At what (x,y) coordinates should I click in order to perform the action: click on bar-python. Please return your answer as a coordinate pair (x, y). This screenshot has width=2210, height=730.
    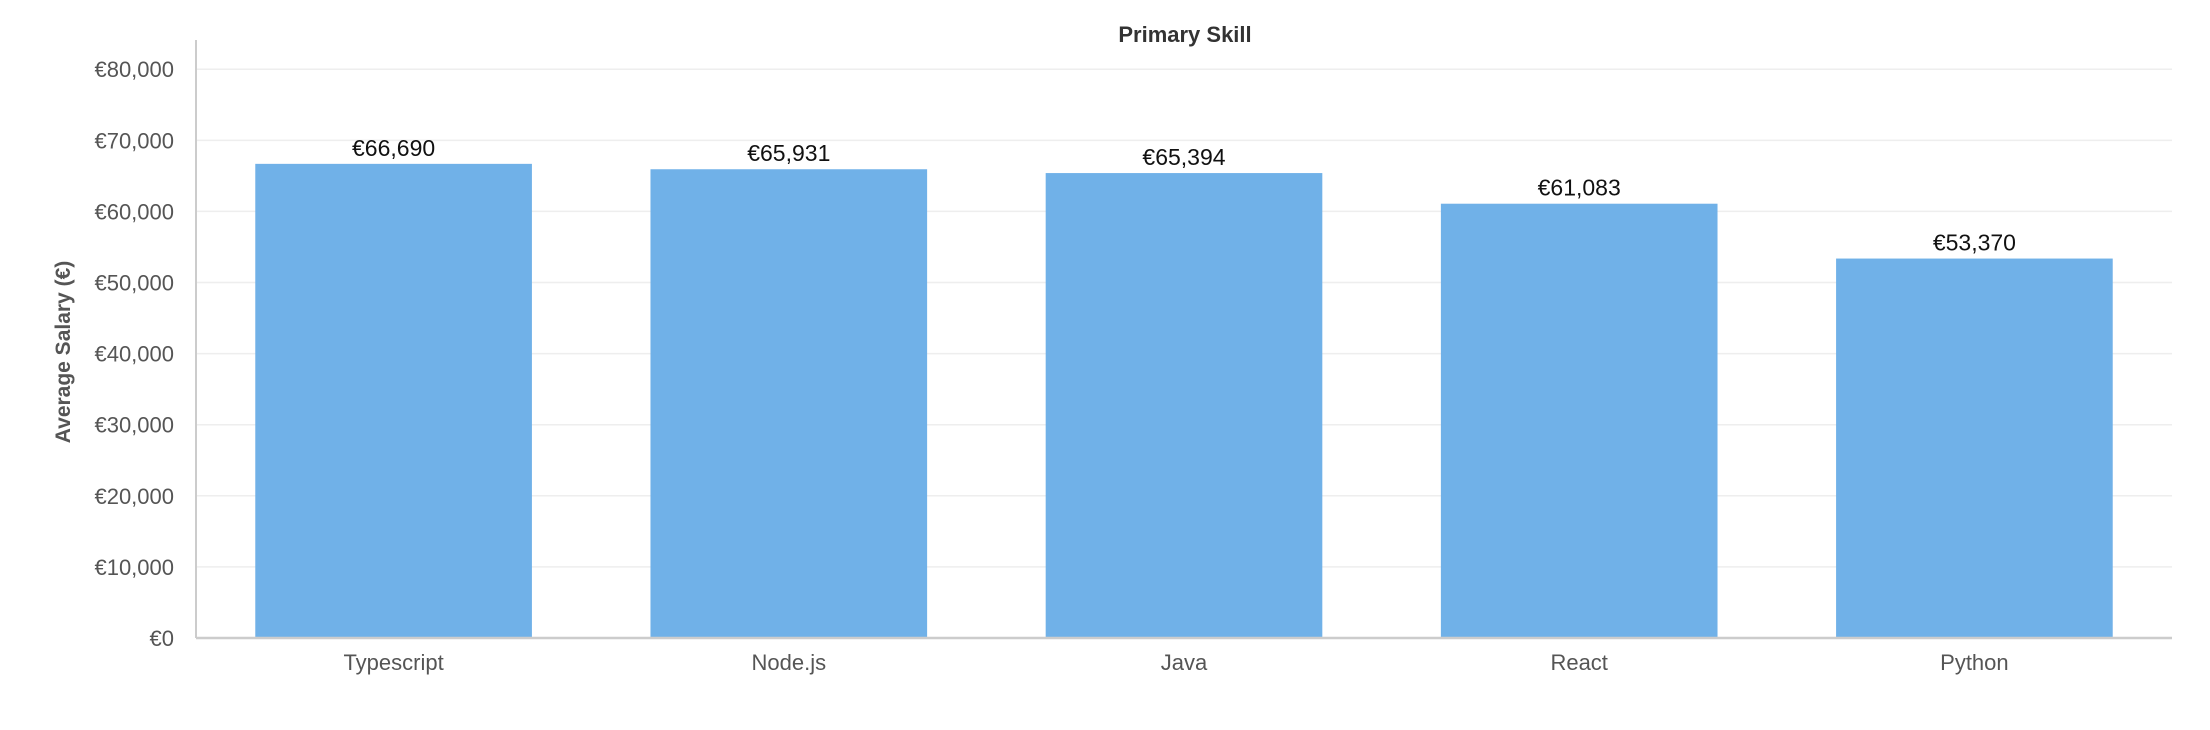
    Looking at the image, I should click on (1974, 448).